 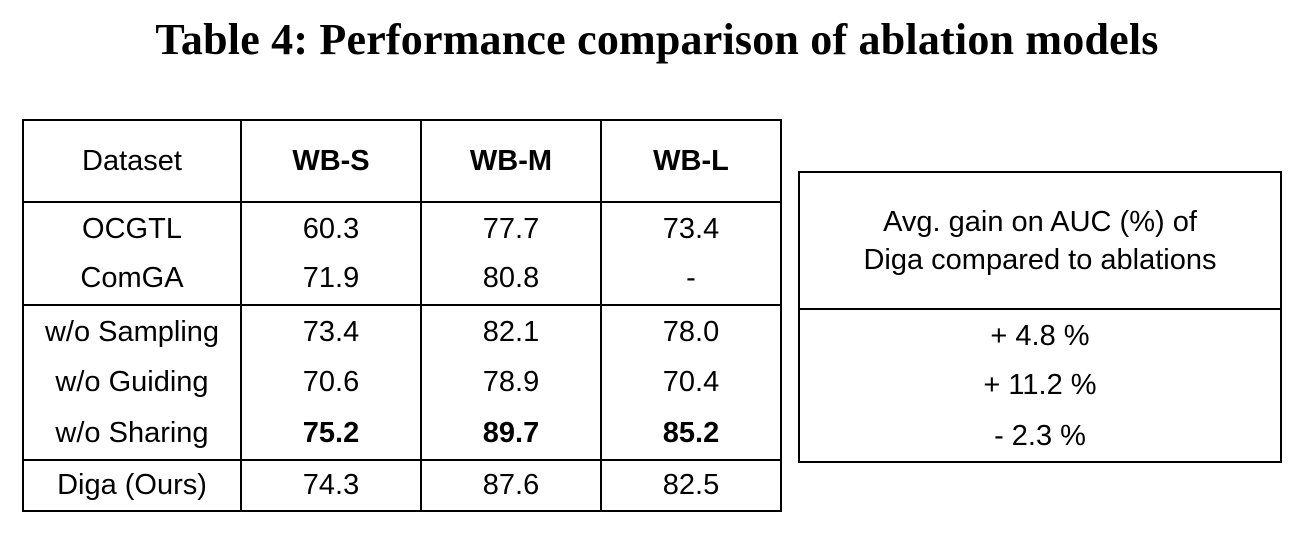 I want to click on column-header-wb-m: WB-M, so click(x=510, y=161).